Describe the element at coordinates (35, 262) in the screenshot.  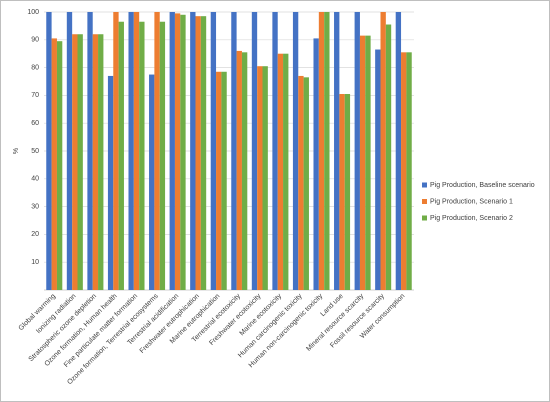
I see `y-tick-label: 10` at that location.